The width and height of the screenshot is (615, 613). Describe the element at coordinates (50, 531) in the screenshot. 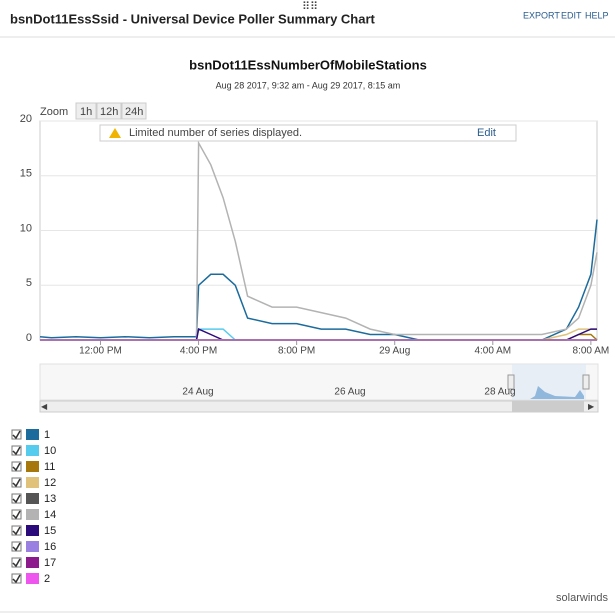

I see `legend-label: 15` at that location.